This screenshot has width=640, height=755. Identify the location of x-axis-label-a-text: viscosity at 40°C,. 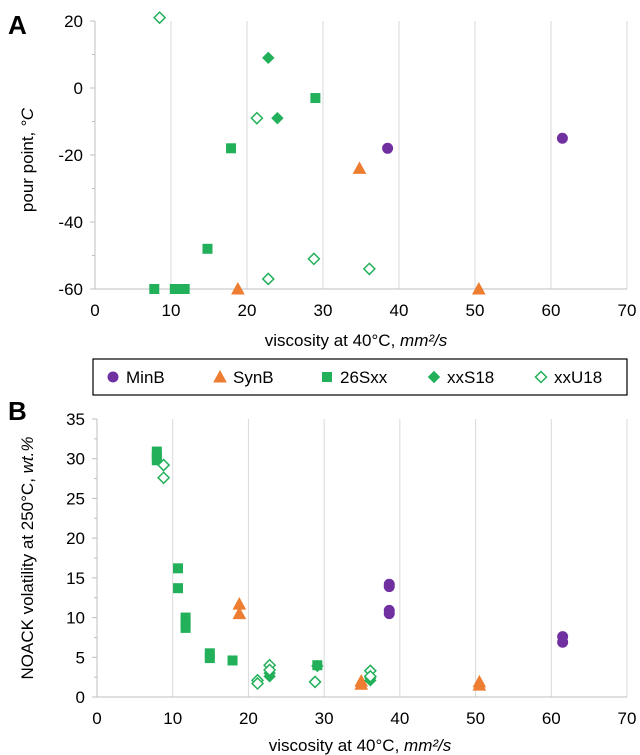
(332, 340).